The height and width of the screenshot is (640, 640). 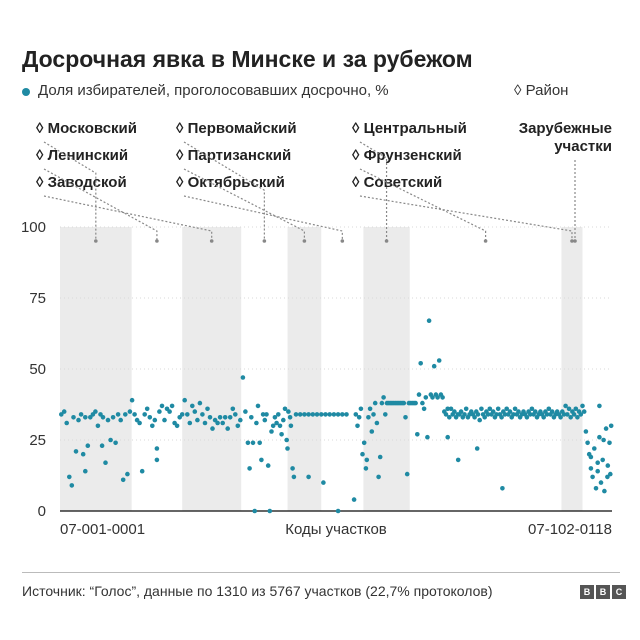 What do you see at coordinates (86, 128) in the screenshot?
I see `district-label: ◊ Московский` at bounding box center [86, 128].